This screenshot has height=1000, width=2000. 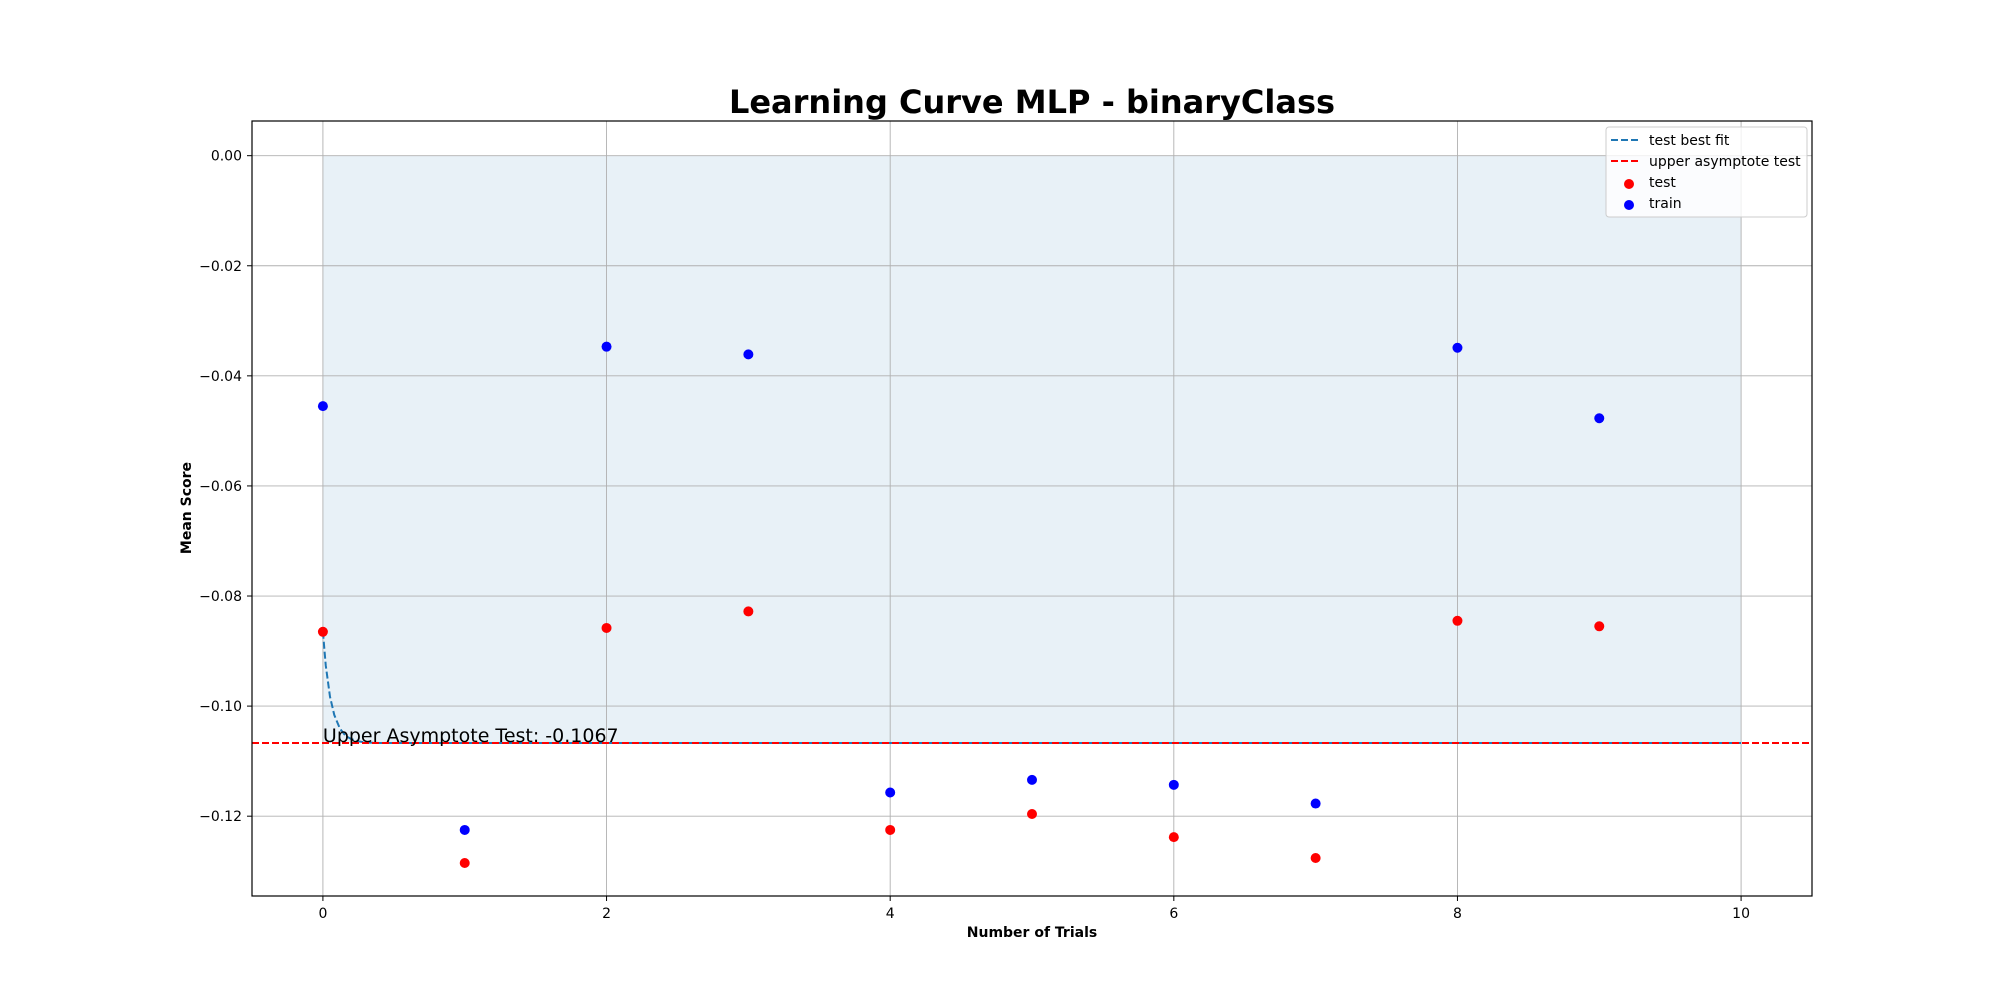 I want to click on y-tick-label: −0.10, so click(x=220, y=707).